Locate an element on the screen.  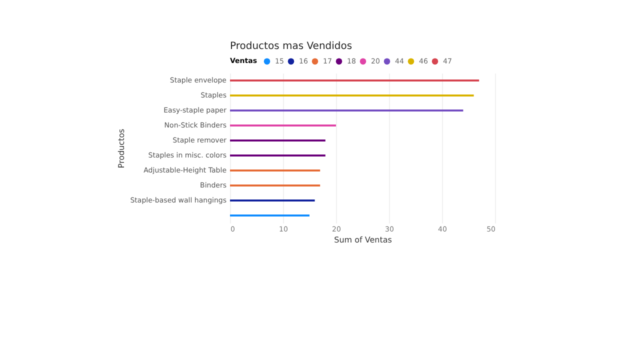
y-axis-title: Productos is located at coordinates (121, 148).